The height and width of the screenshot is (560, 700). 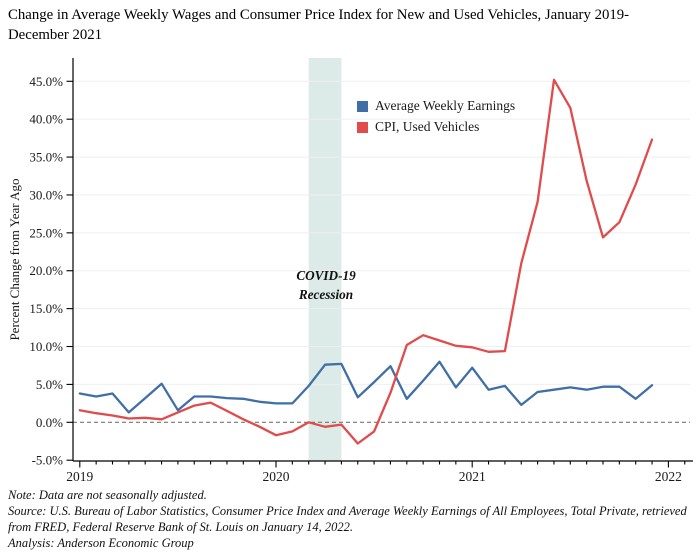 I want to click on legend-item-earnings: Average Weekly Earnings, so click(x=436, y=106).